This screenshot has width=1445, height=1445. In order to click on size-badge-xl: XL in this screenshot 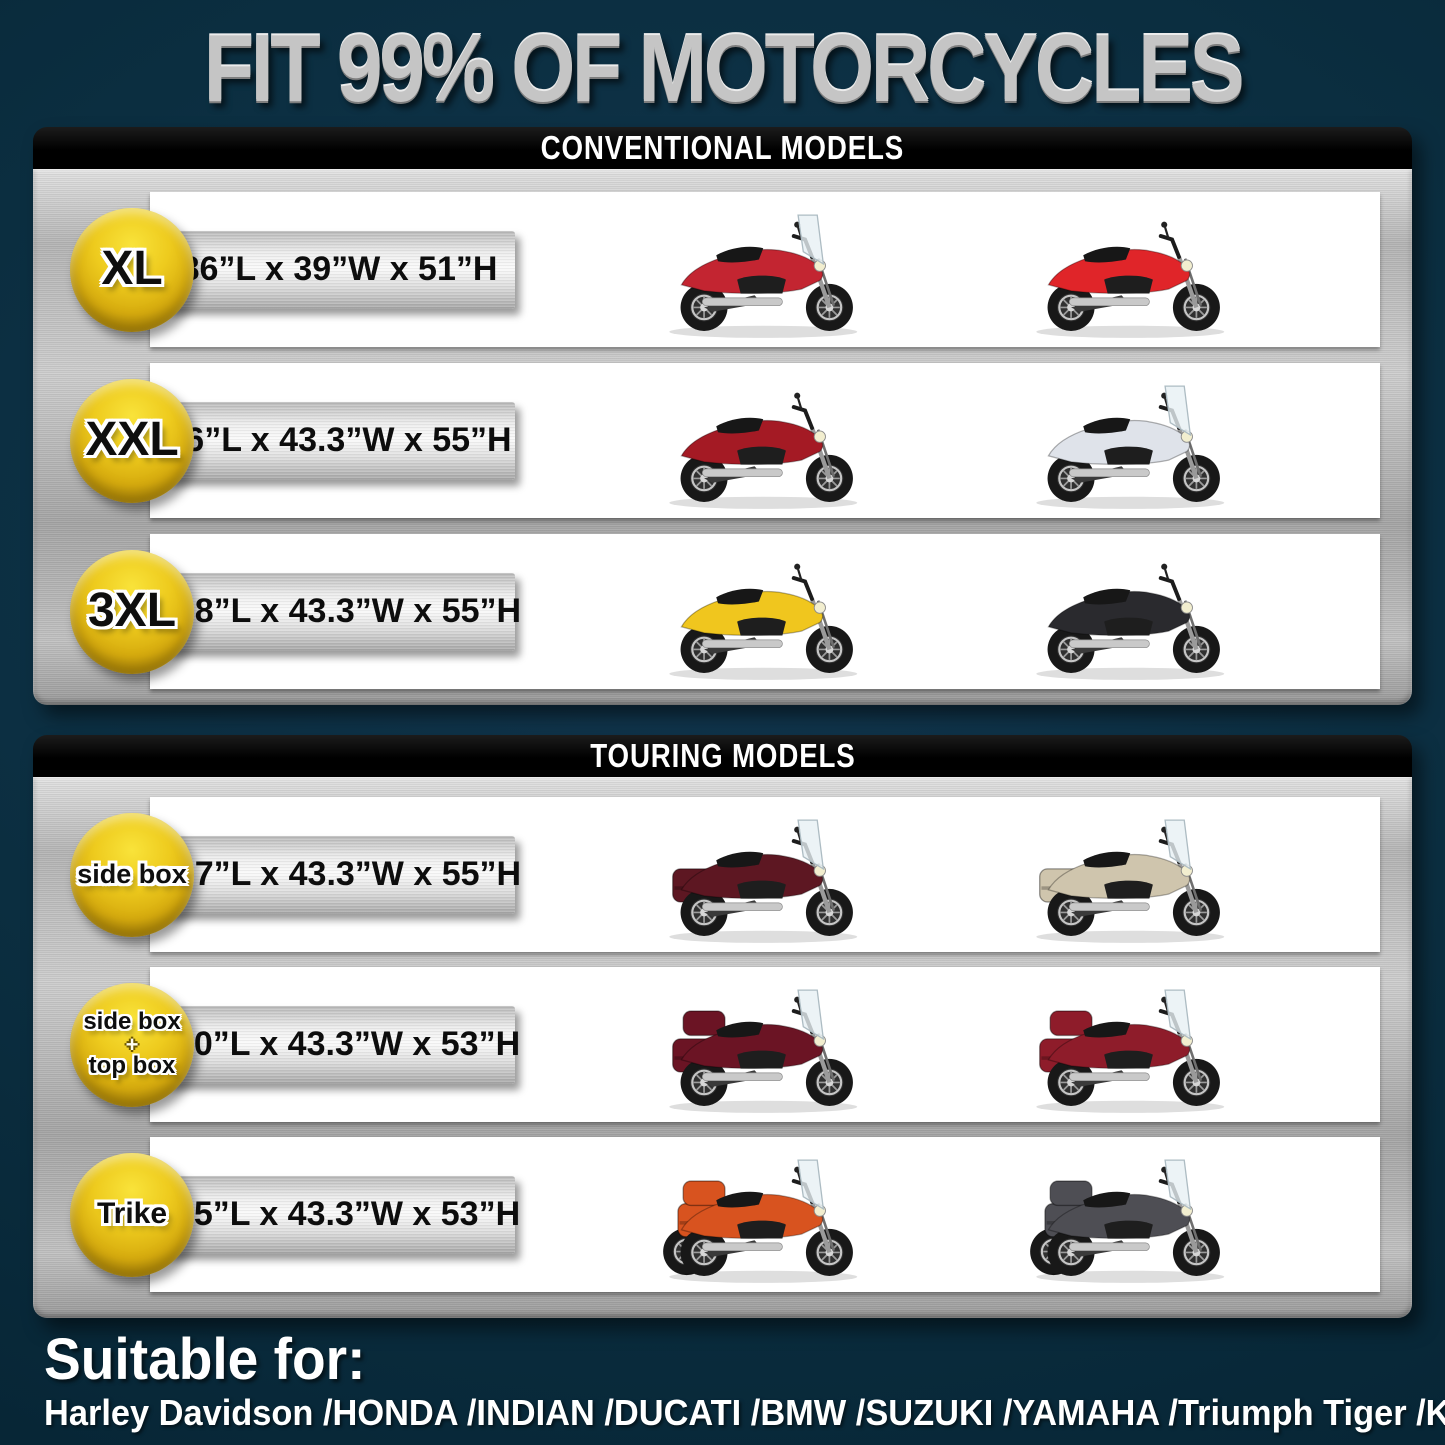, I will do `click(132, 269)`.